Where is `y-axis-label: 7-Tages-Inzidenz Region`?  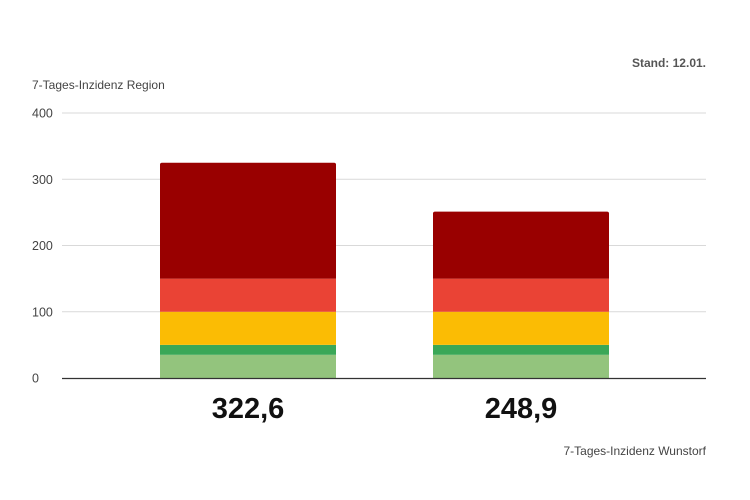 y-axis-label: 7-Tages-Inzidenz Region is located at coordinates (98, 85).